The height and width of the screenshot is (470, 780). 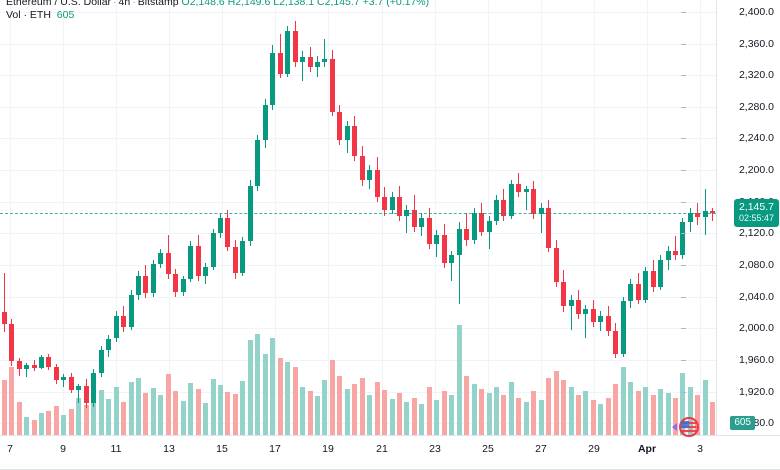 What do you see at coordinates (700, 449) in the screenshot?
I see `time-tick-label: 3` at bounding box center [700, 449].